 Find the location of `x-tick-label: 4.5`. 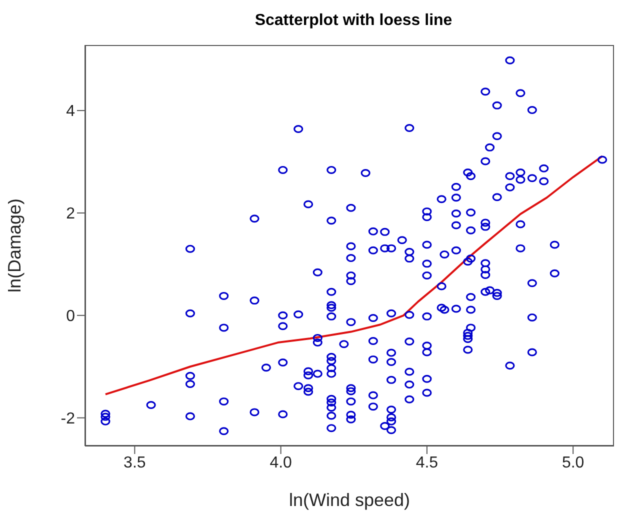

x-tick-label: 4.5 is located at coordinates (427, 463).